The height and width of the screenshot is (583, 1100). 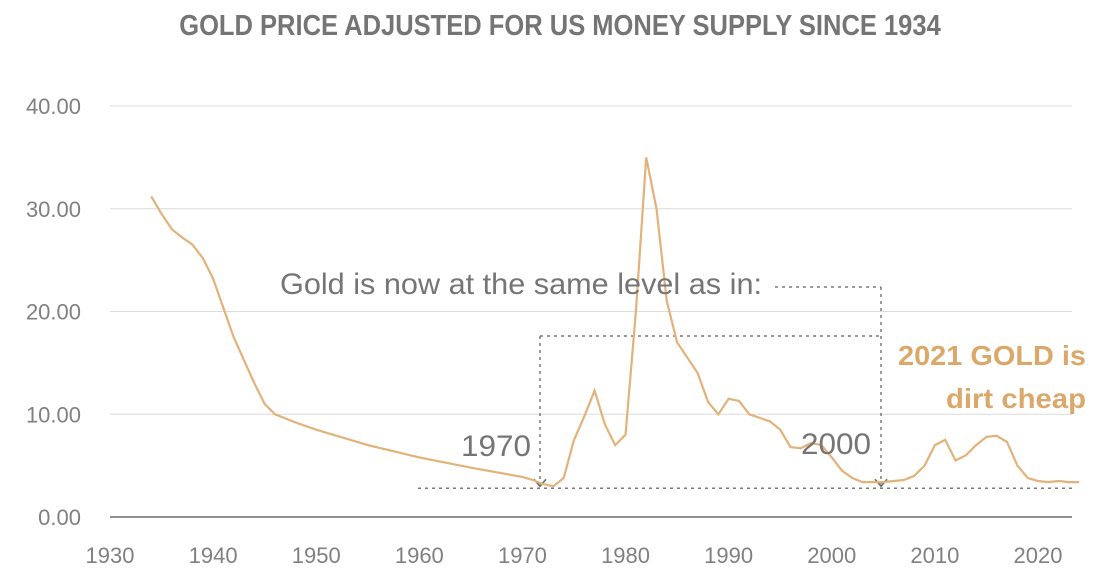 I want to click on y-tick-label: 30.00, so click(x=53, y=209).